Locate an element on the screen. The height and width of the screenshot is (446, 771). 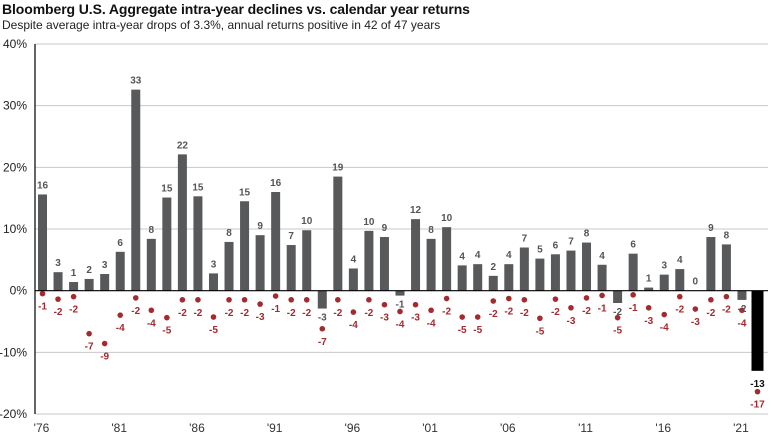
bar-1985 is located at coordinates (182, 222).